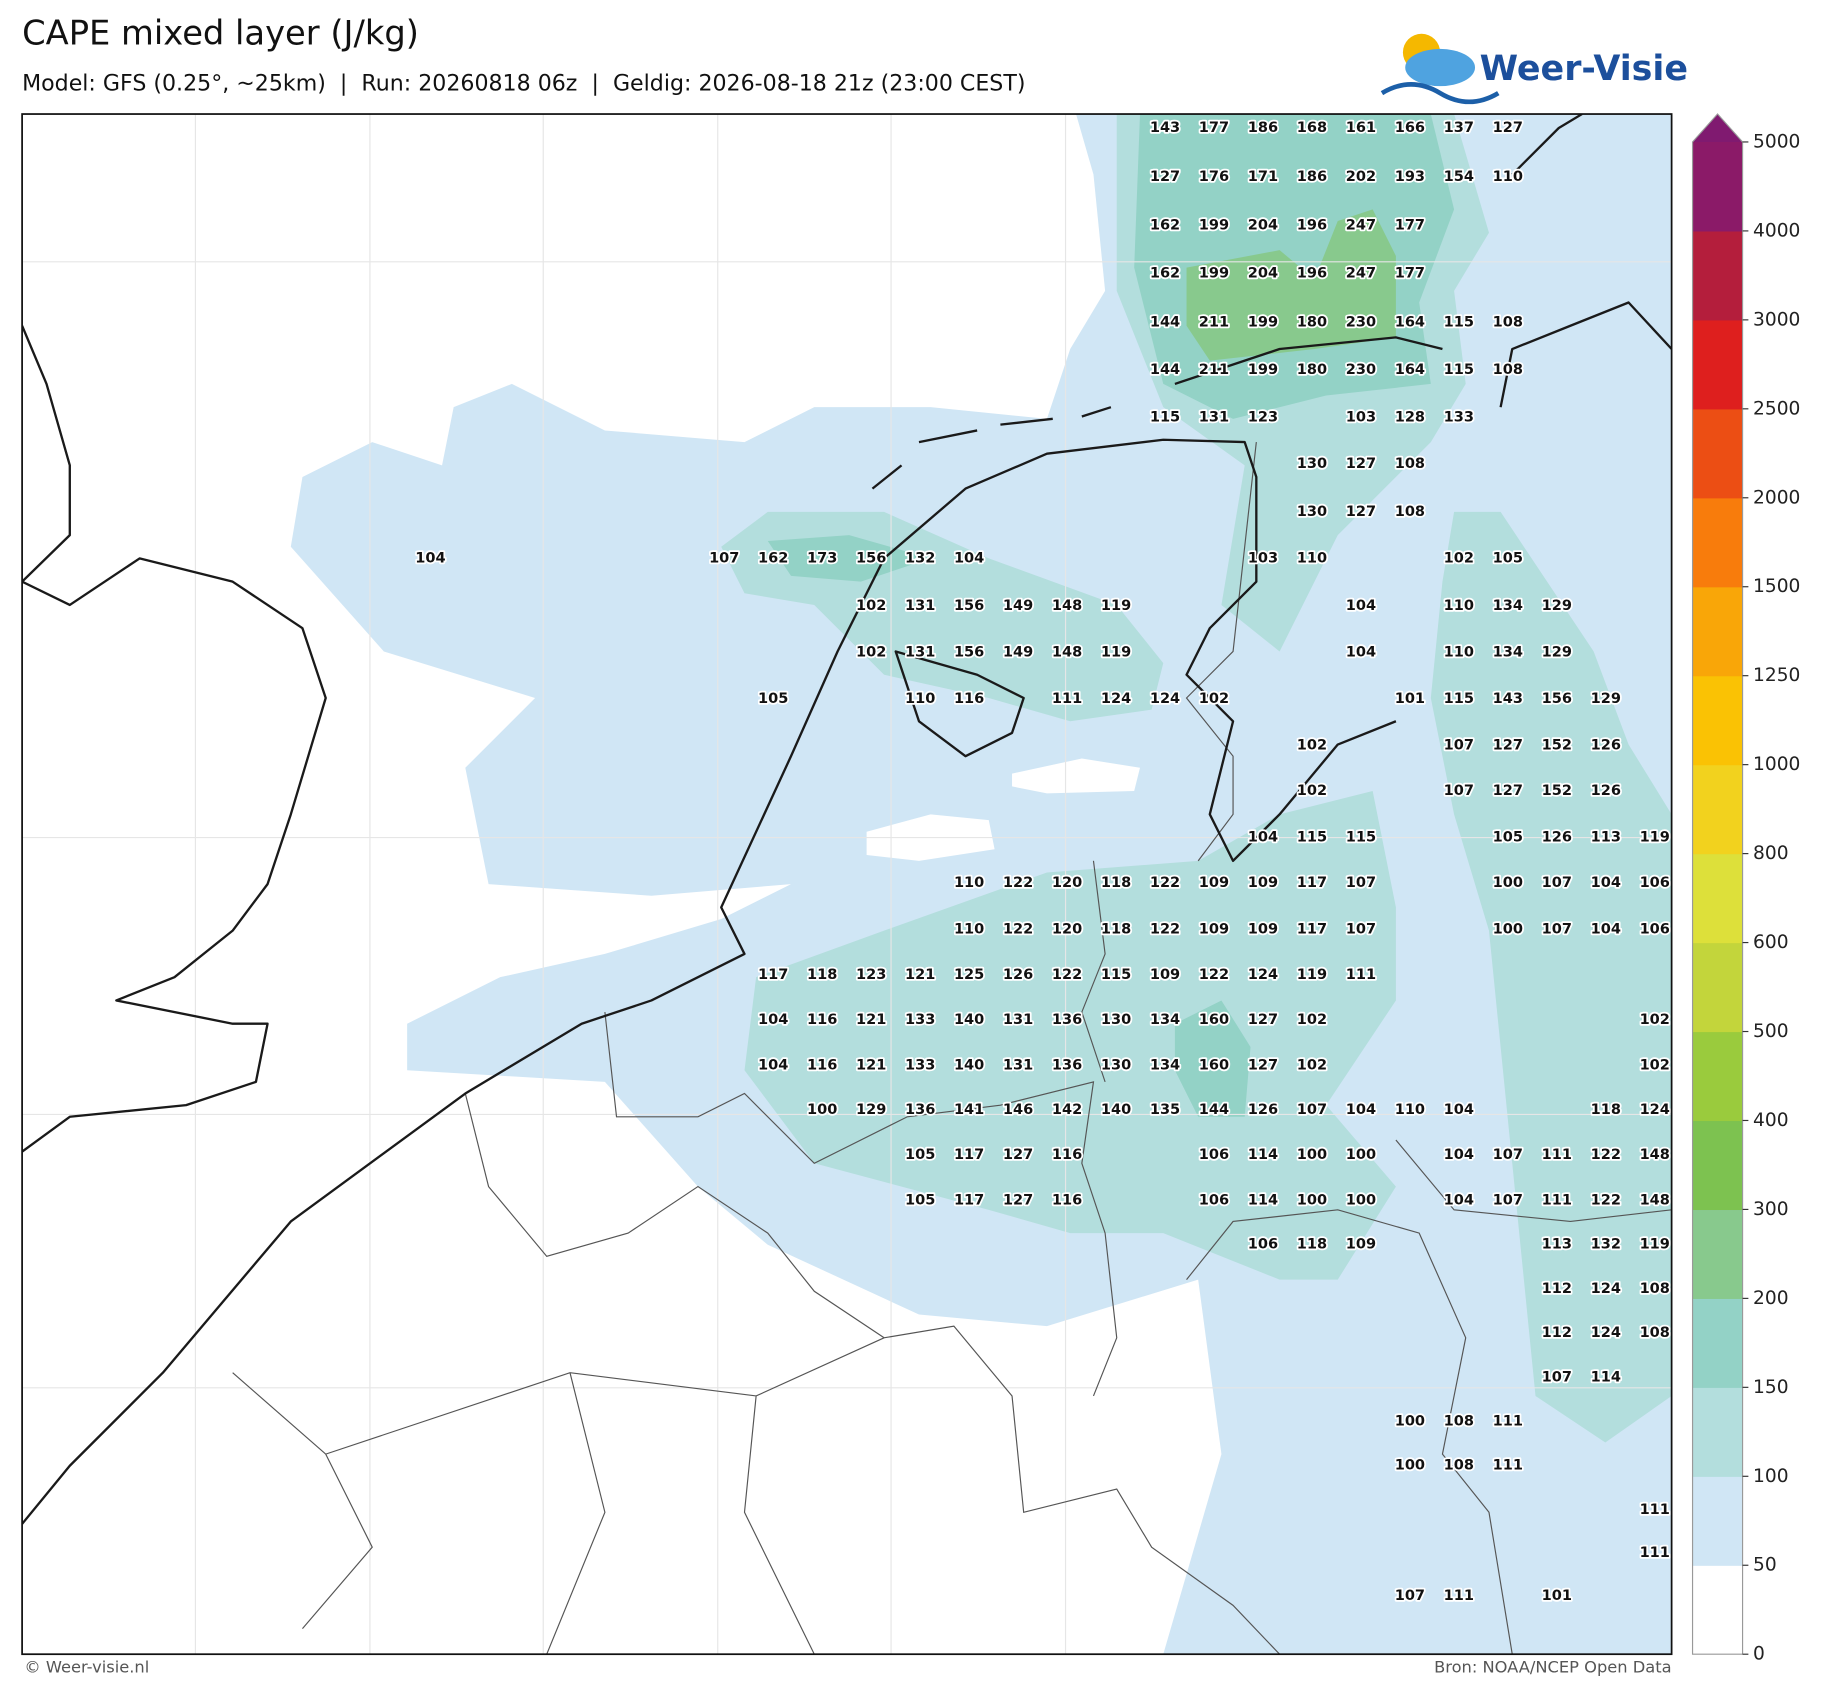 The height and width of the screenshot is (1681, 1824). Describe the element at coordinates (1410, 370) in the screenshot. I see `value-label: 164` at that location.